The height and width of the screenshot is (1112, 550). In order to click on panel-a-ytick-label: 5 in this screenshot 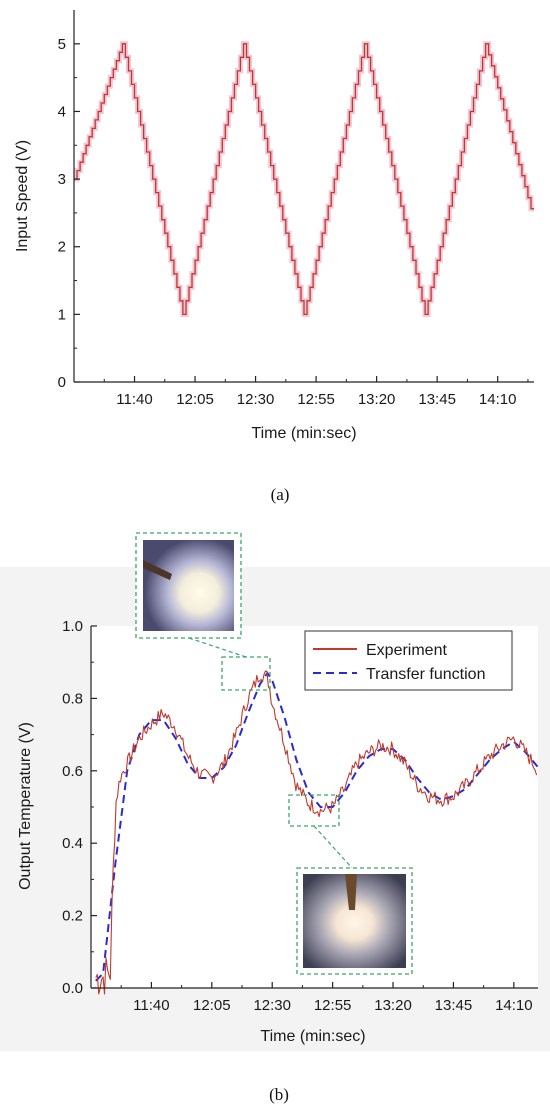, I will do `click(62, 44)`.